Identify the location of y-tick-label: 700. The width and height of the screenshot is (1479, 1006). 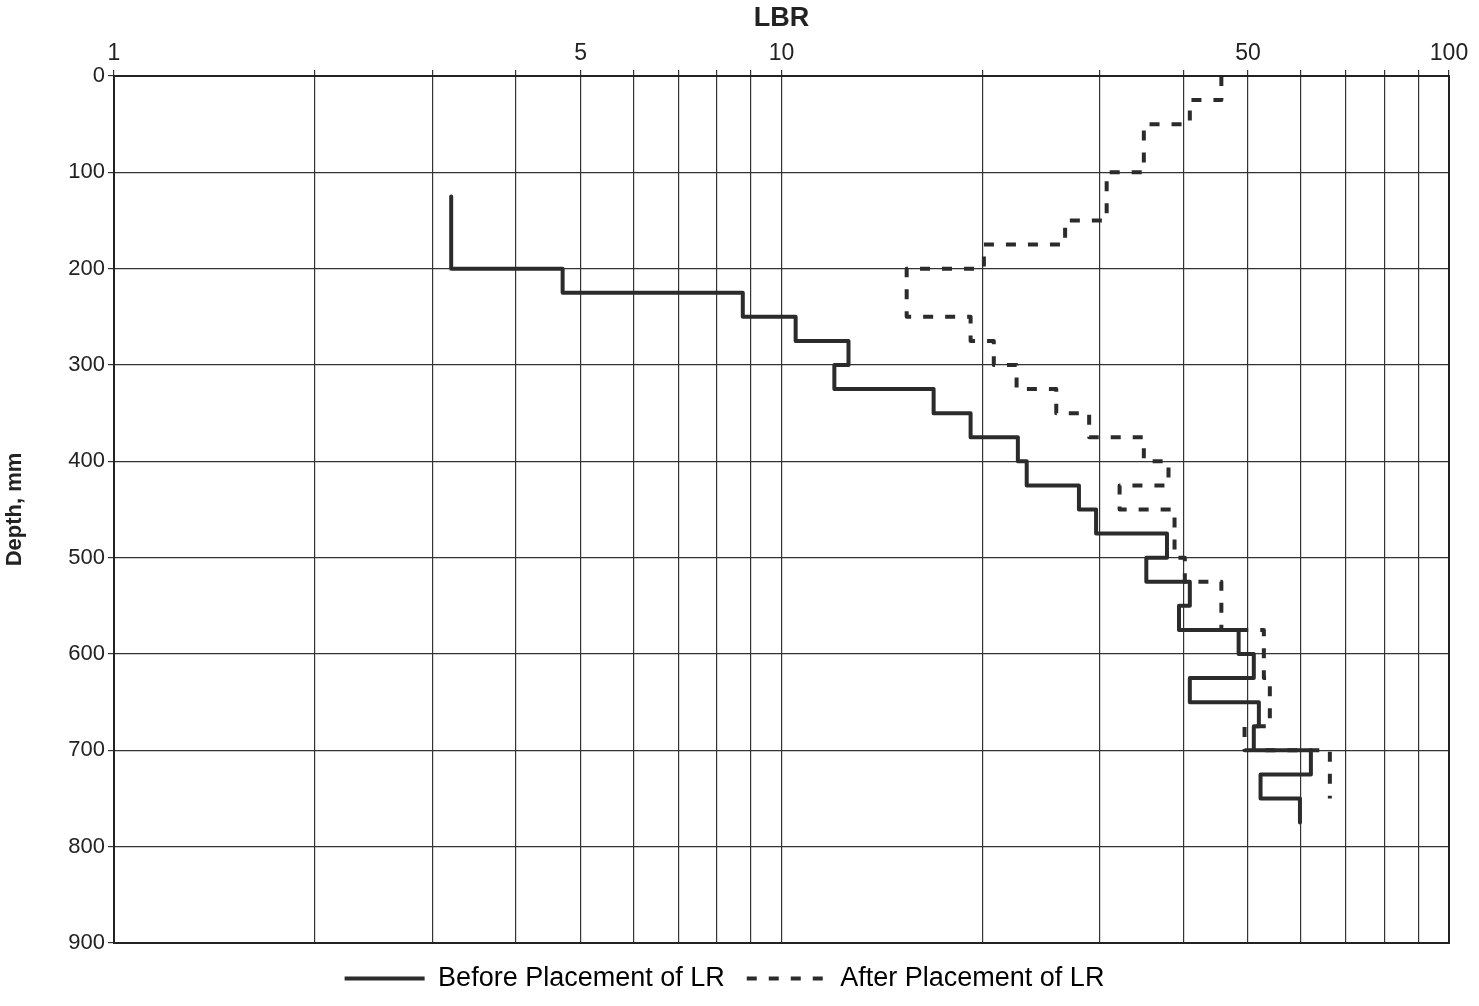
(86, 749).